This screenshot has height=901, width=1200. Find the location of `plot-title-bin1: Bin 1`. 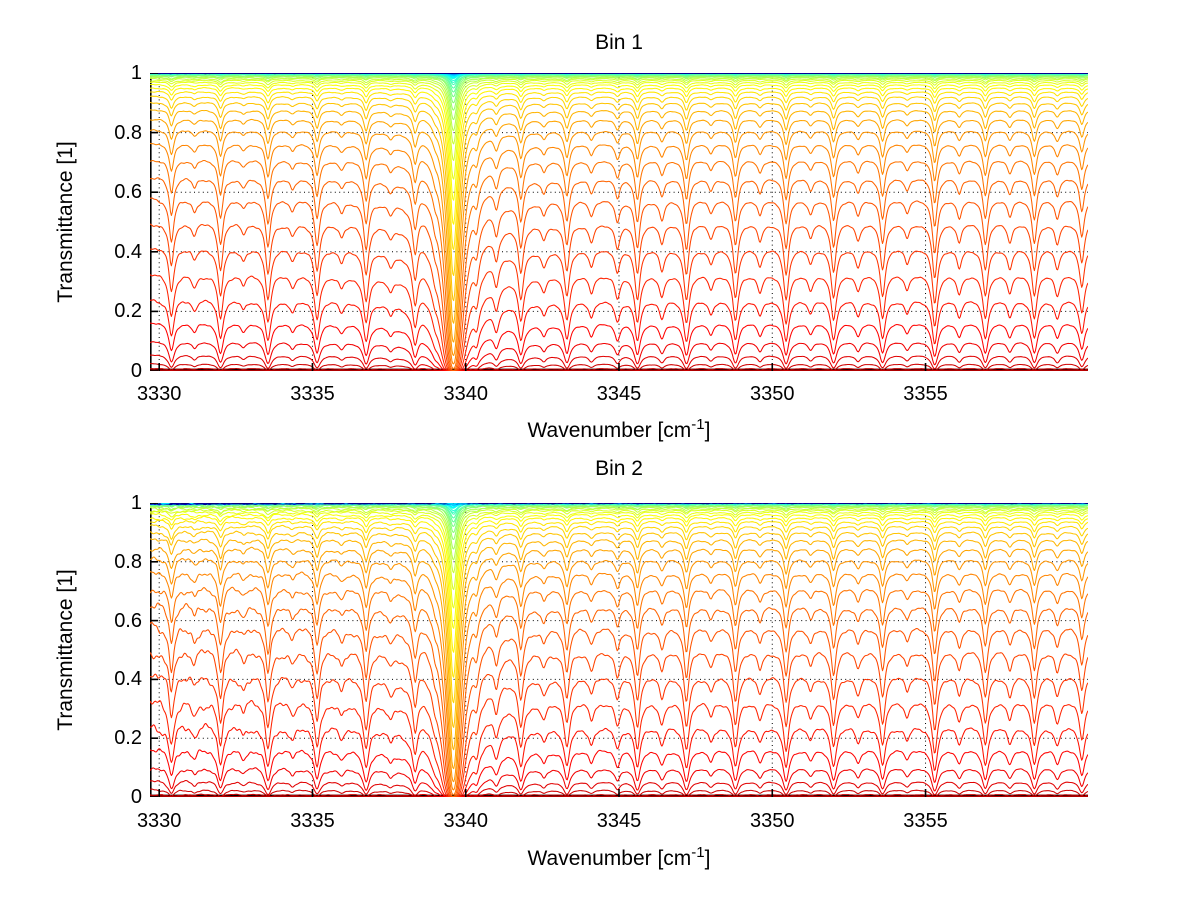

plot-title-bin1: Bin 1 is located at coordinates (619, 42).